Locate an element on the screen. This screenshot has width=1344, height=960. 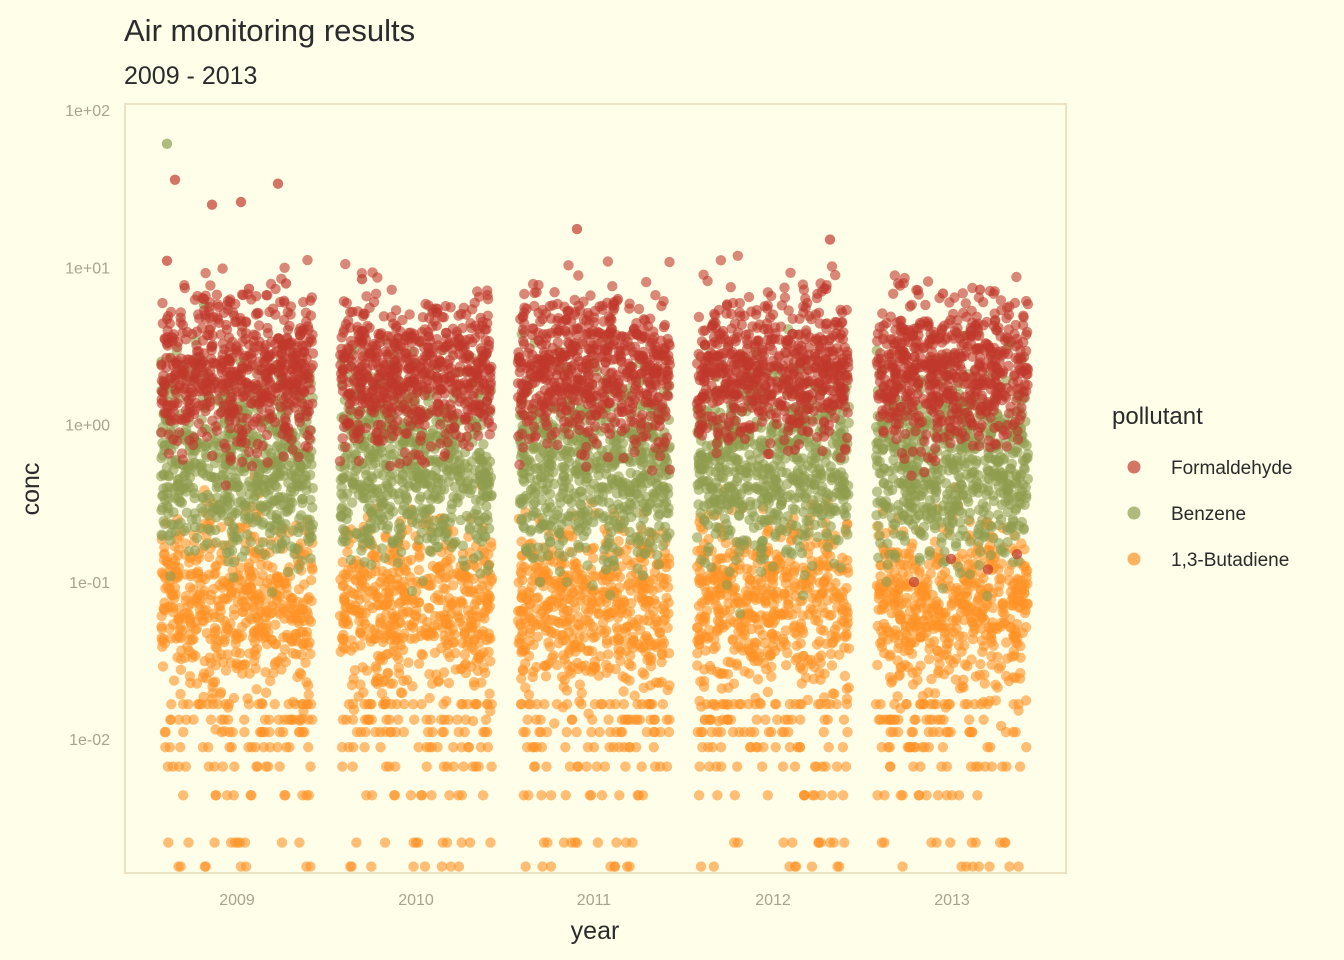
chart-title: Air monitoring results is located at coordinates (269, 30).